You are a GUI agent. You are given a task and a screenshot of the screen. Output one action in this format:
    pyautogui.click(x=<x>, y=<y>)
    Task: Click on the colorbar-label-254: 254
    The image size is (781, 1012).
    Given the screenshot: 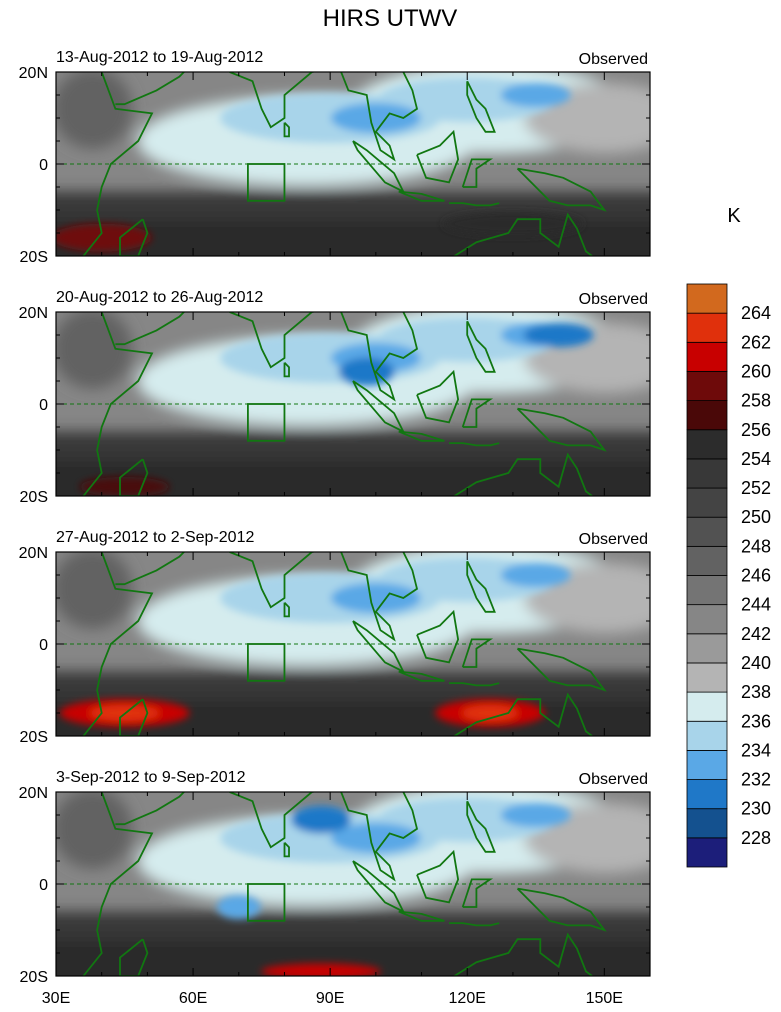 What is the action you would take?
    pyautogui.click(x=756, y=459)
    